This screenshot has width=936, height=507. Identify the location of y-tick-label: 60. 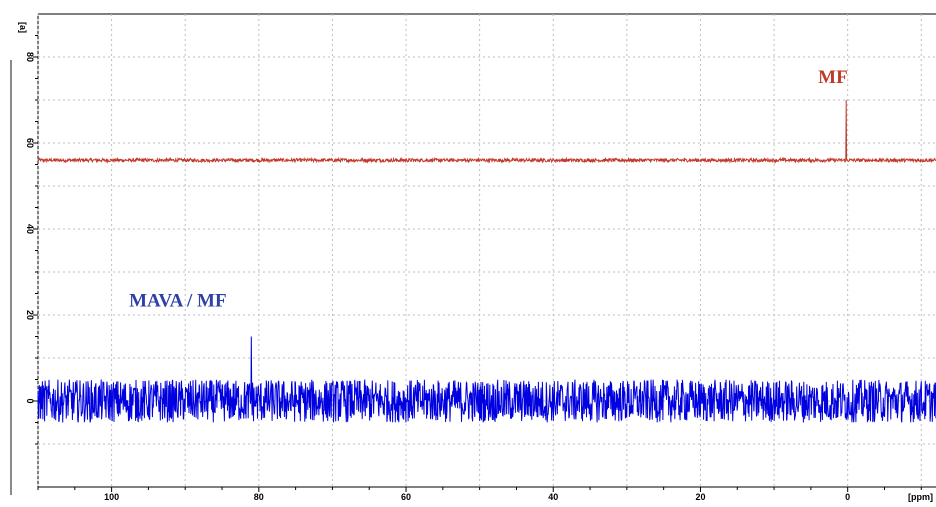
(30, 143).